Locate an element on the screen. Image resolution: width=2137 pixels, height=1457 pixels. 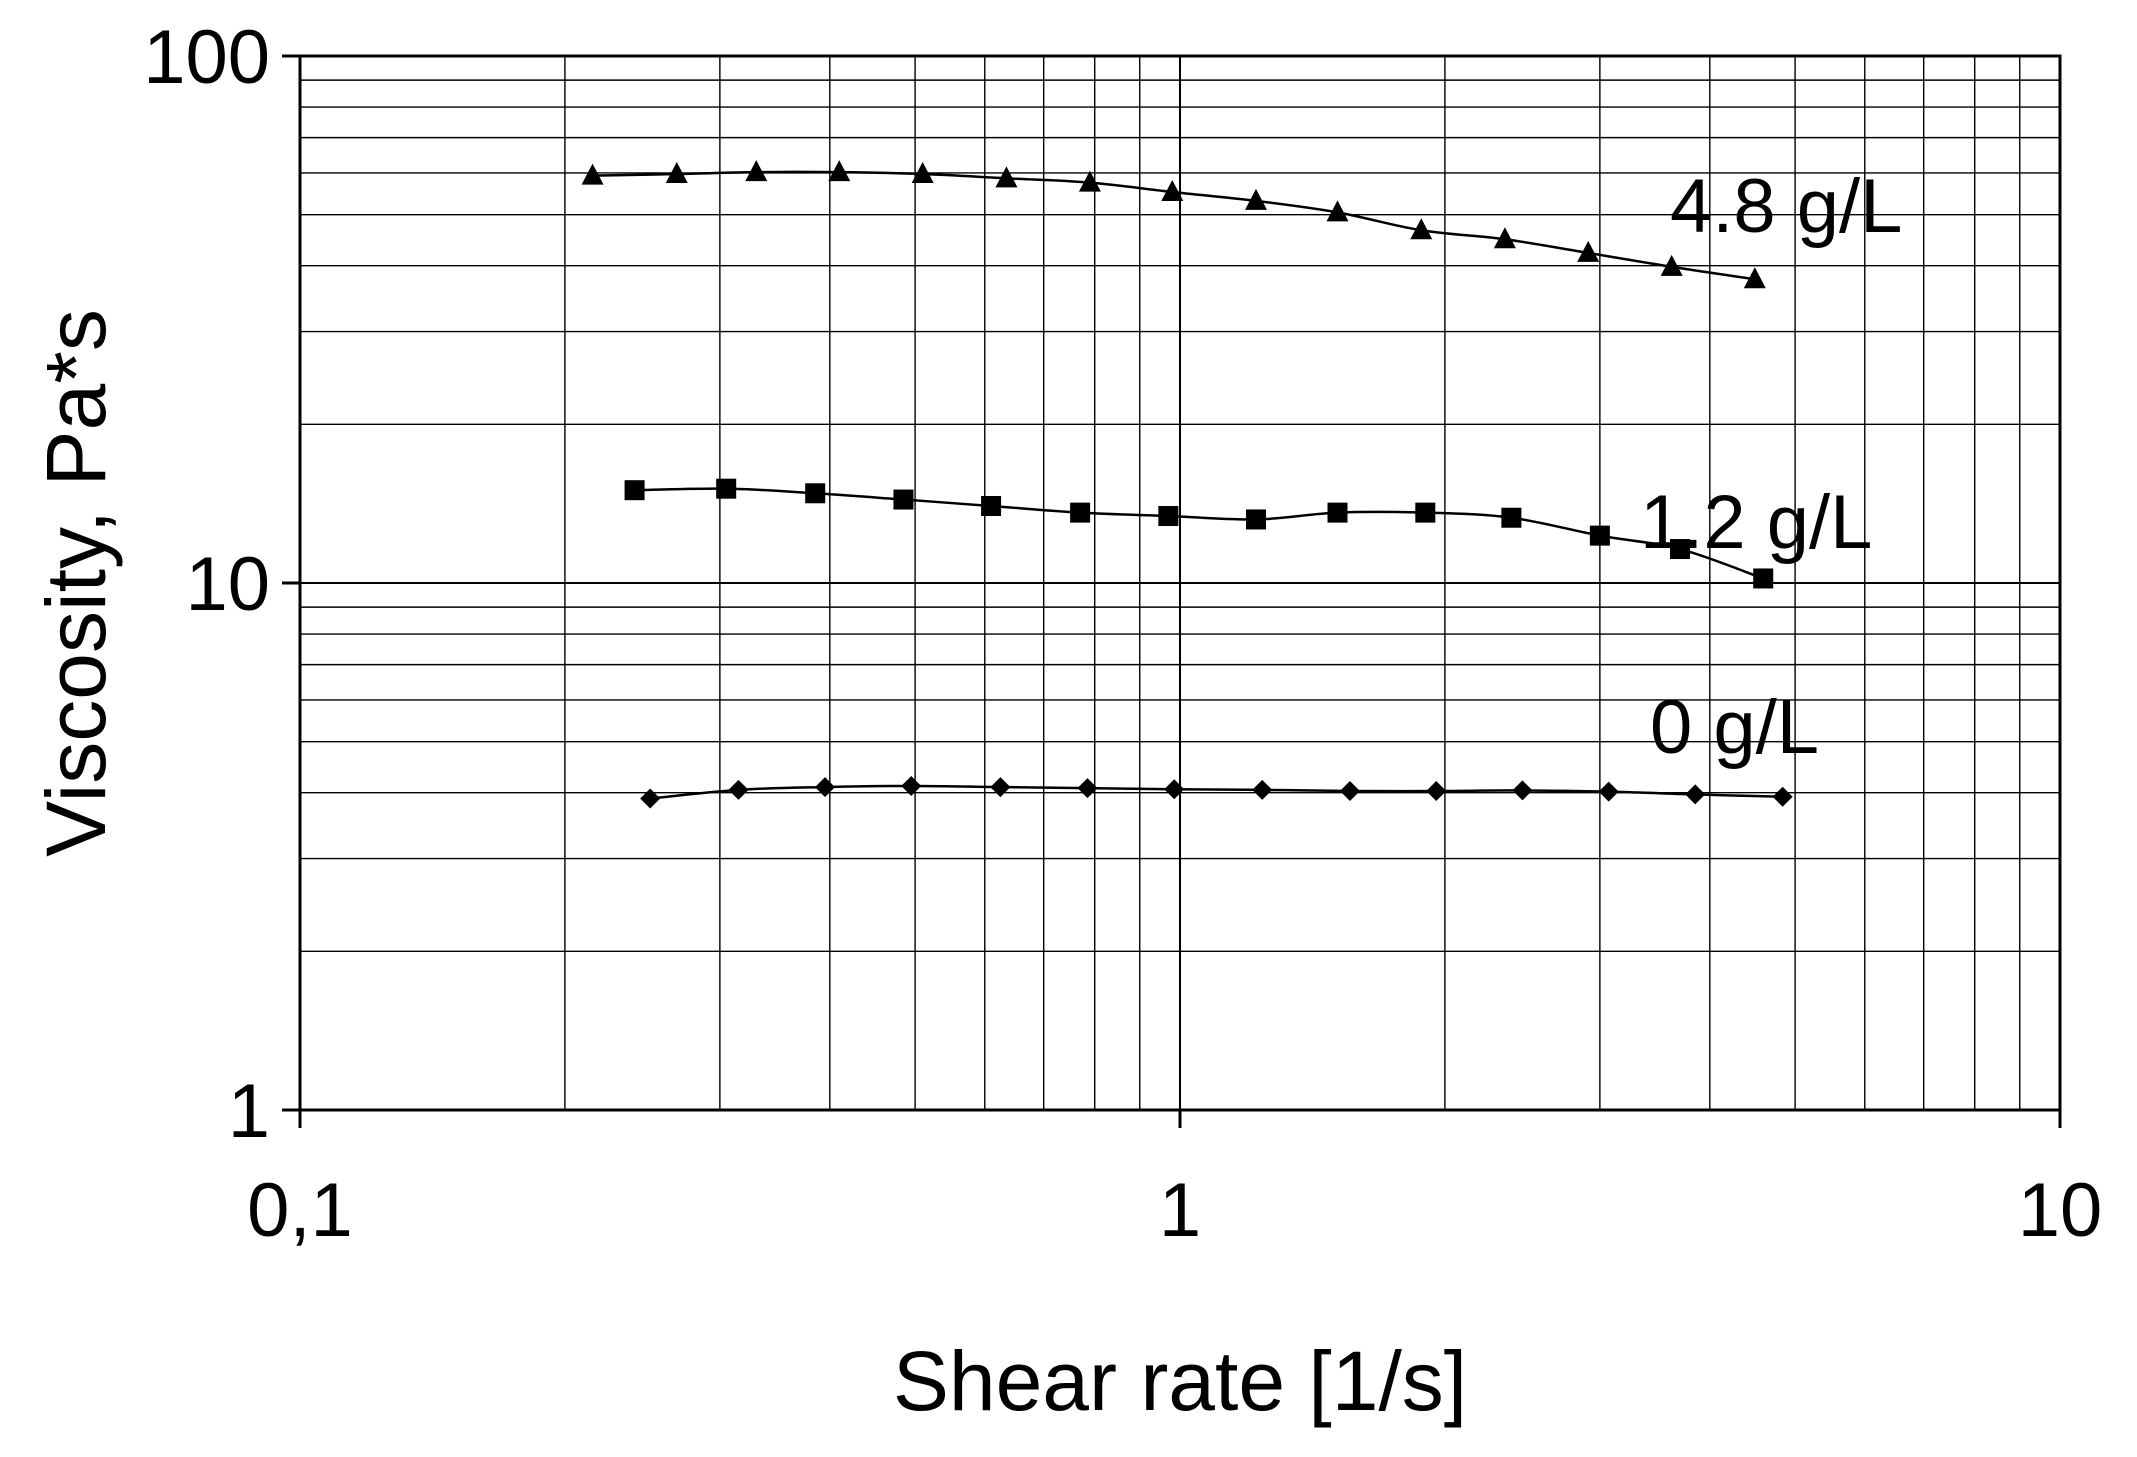
x-axis-title: Shear rate [1/s] is located at coordinates (1180, 1381).